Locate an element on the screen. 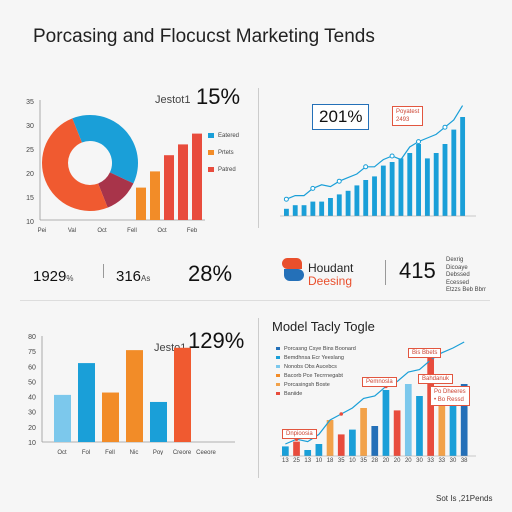  br-x-tick: 38 is located at coordinates (464, 460).